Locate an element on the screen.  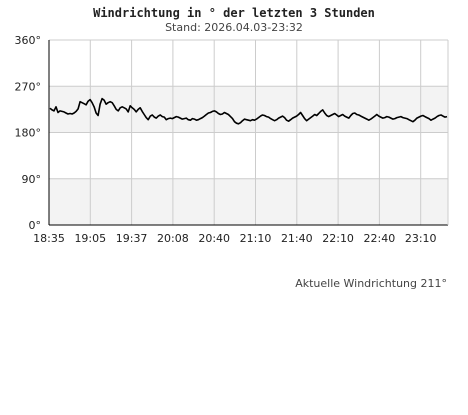
x-tick-label-3: 20:08 is located at coordinates (173, 238).